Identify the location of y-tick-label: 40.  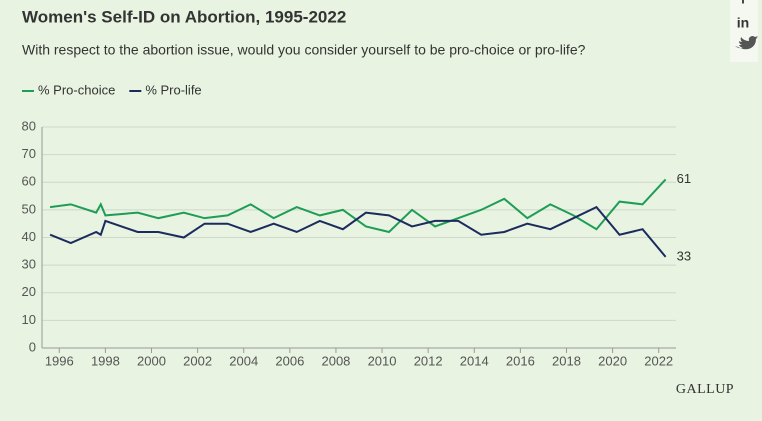
(29, 236).